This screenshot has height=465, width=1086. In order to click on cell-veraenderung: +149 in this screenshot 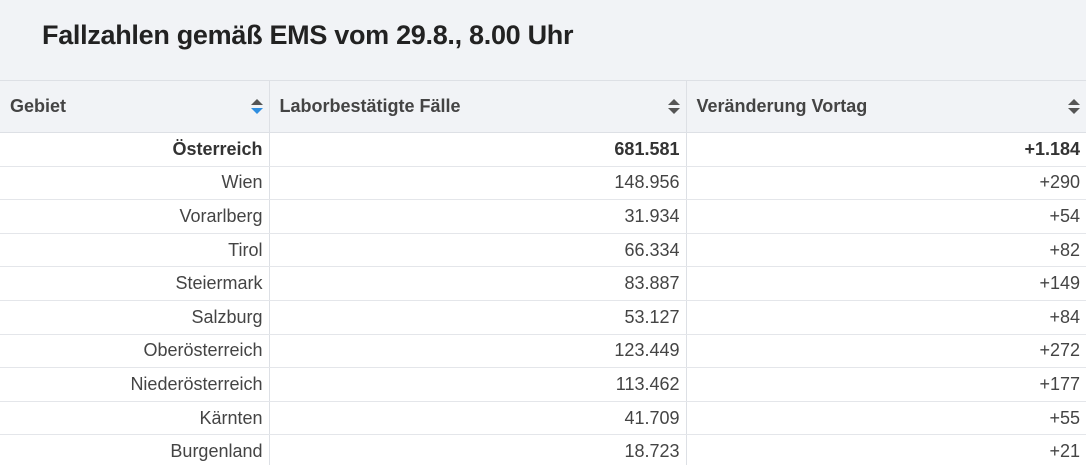, I will do `click(885, 283)`.